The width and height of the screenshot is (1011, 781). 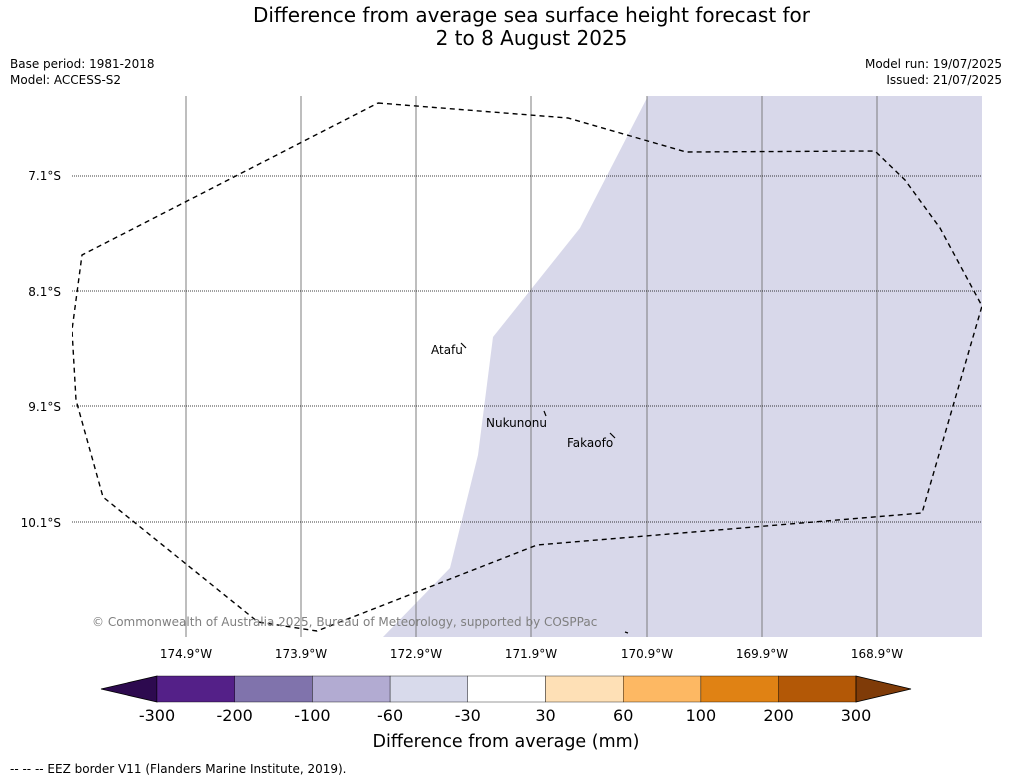 What do you see at coordinates (82, 72) in the screenshot?
I see `meta-left: Base period: 1981-2018 Model: ACCESS-S2` at bounding box center [82, 72].